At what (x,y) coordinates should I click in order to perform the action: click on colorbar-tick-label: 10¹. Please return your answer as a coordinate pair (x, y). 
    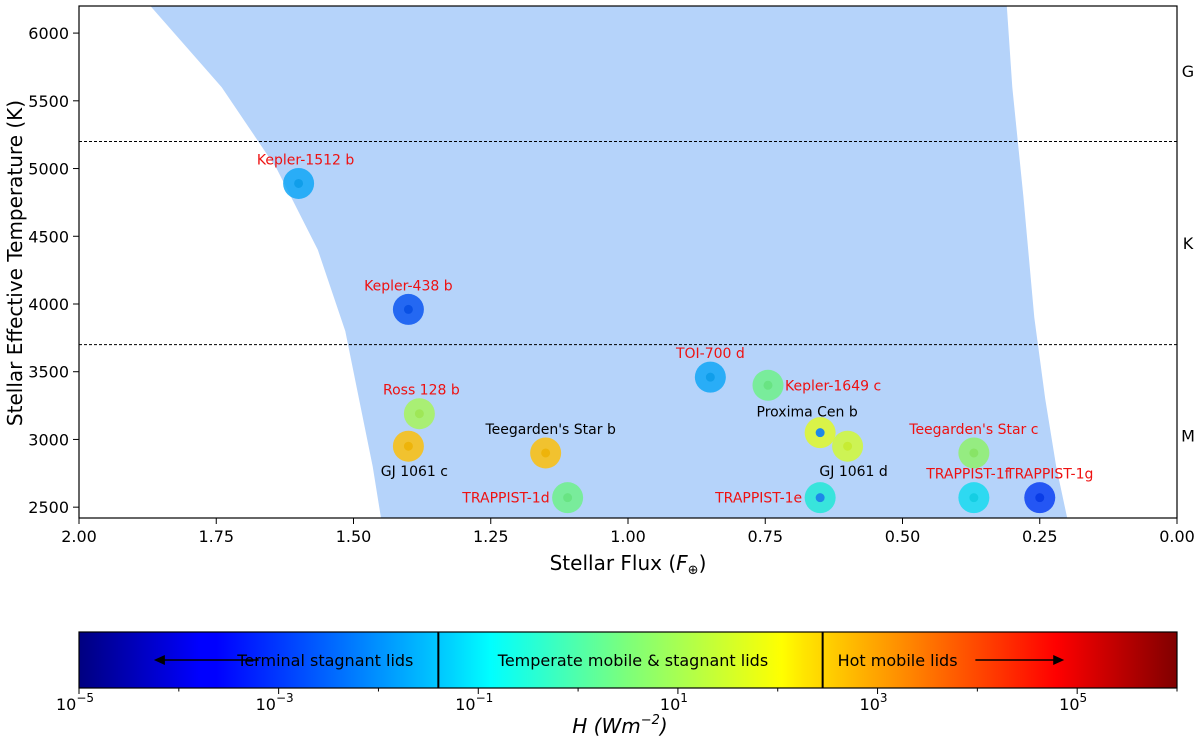
    Looking at the image, I should click on (674, 702).